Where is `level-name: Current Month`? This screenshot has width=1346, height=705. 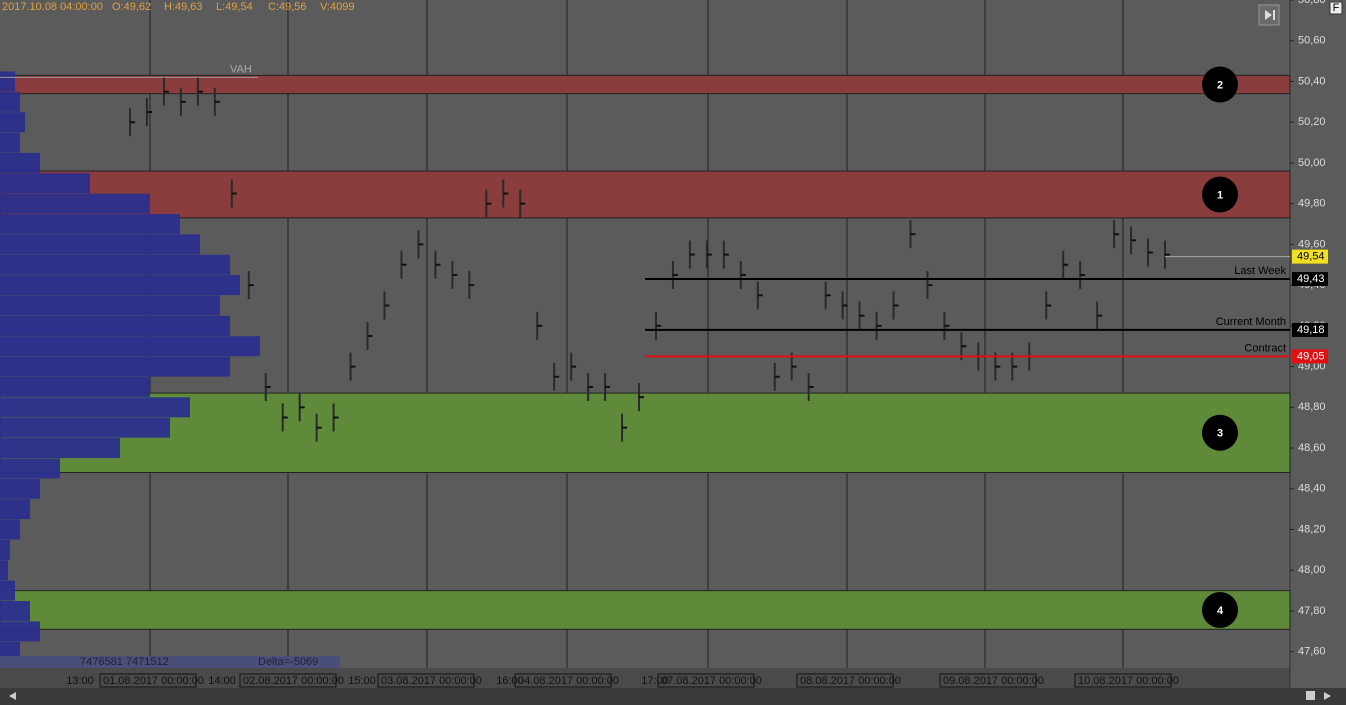 level-name: Current Month is located at coordinates (1251, 322).